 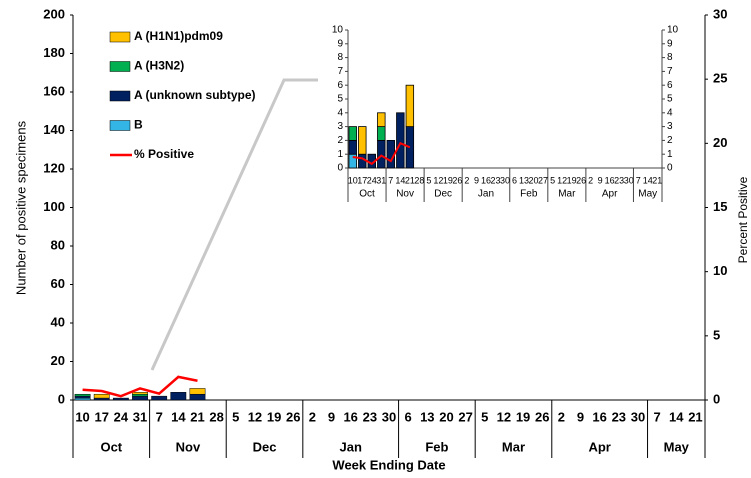 I want to click on legend-label: A (H3N2), so click(x=159, y=66).